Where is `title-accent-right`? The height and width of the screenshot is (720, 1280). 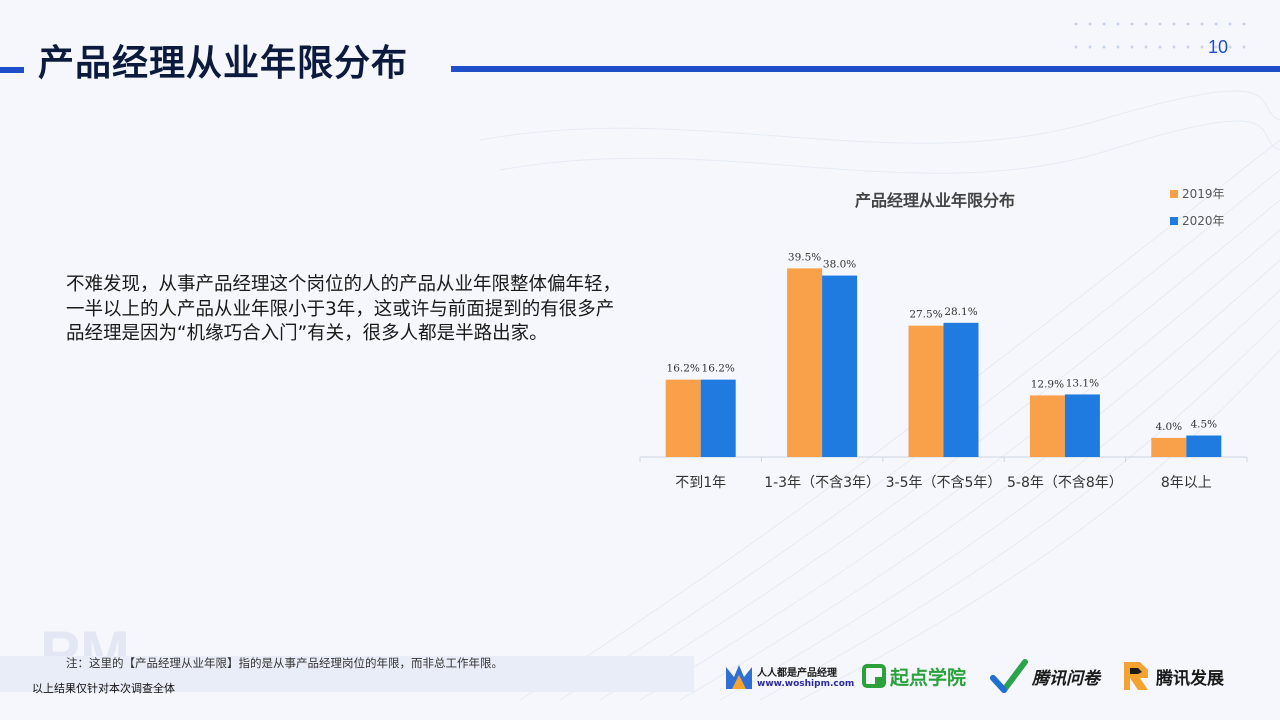 title-accent-right is located at coordinates (865, 69).